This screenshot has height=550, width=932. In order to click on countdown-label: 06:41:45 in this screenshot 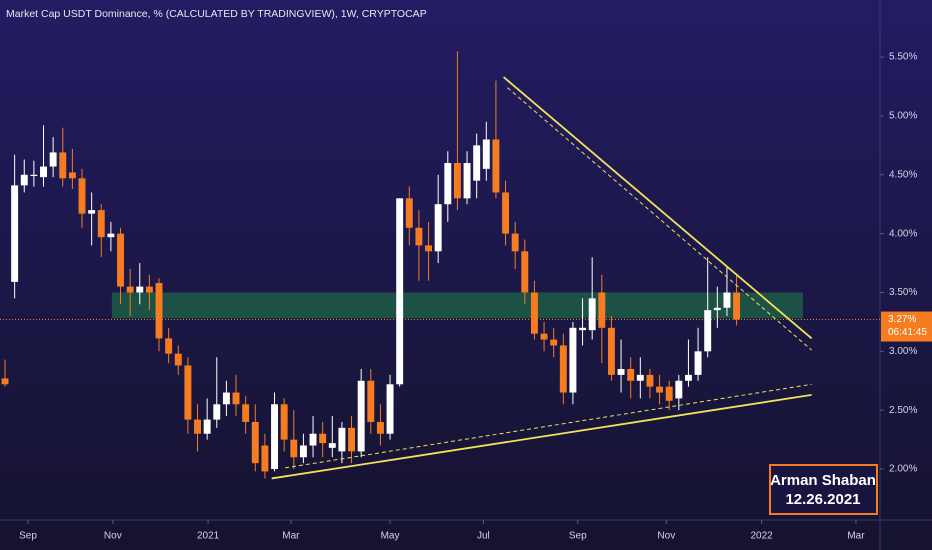, I will do `click(907, 332)`.